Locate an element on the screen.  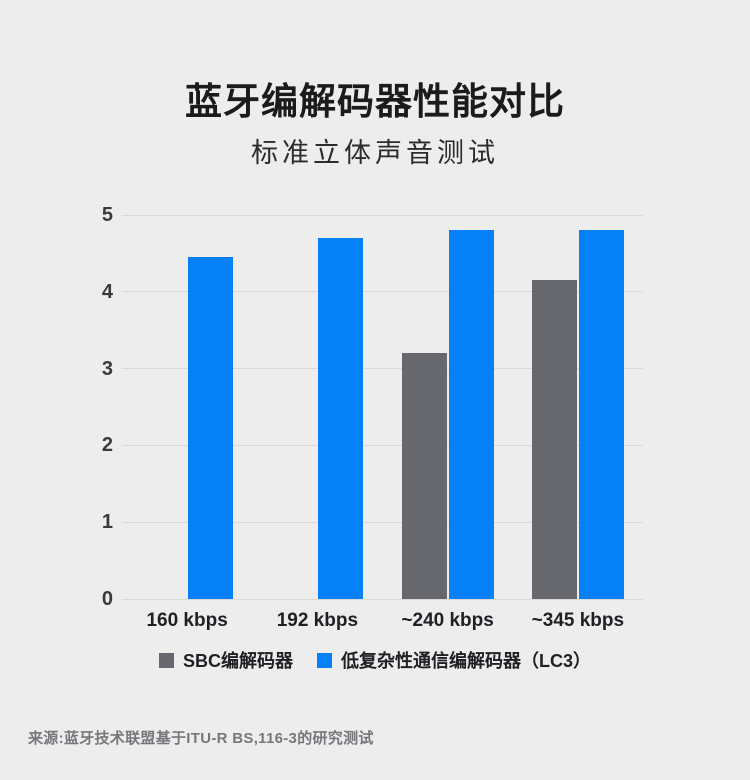
legend-label: 低复杂性通信编解码器（LC3） is located at coordinates (466, 661).